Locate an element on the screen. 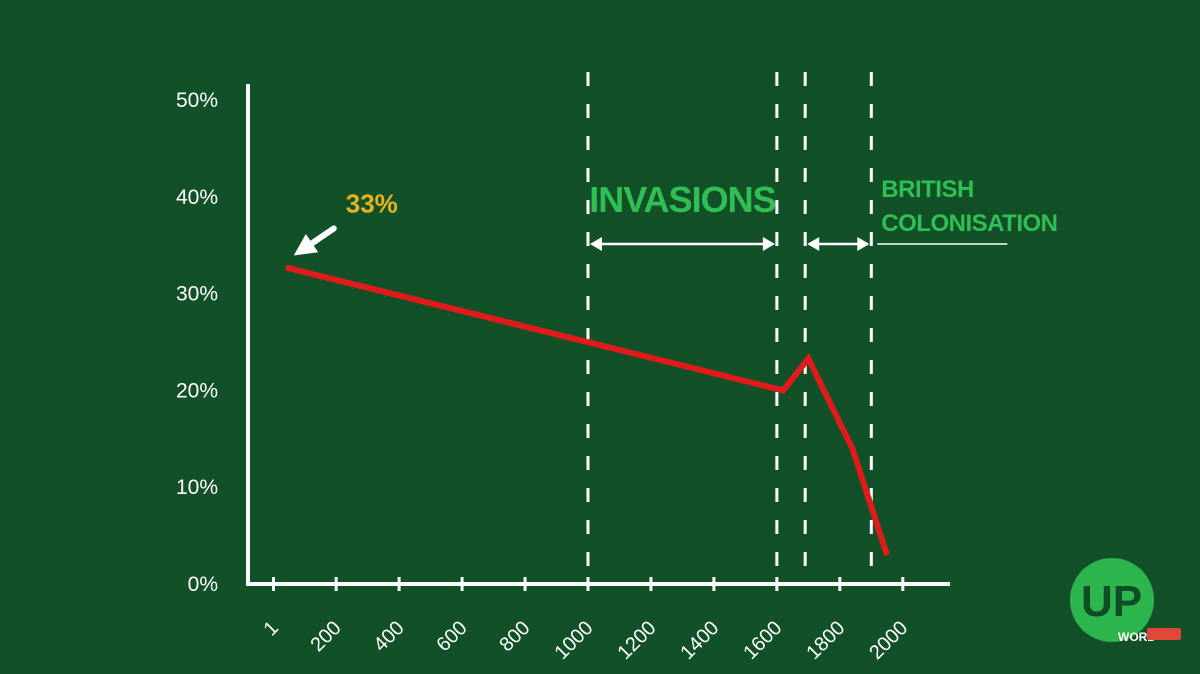  x-tick-label: 1200 is located at coordinates (636, 640).